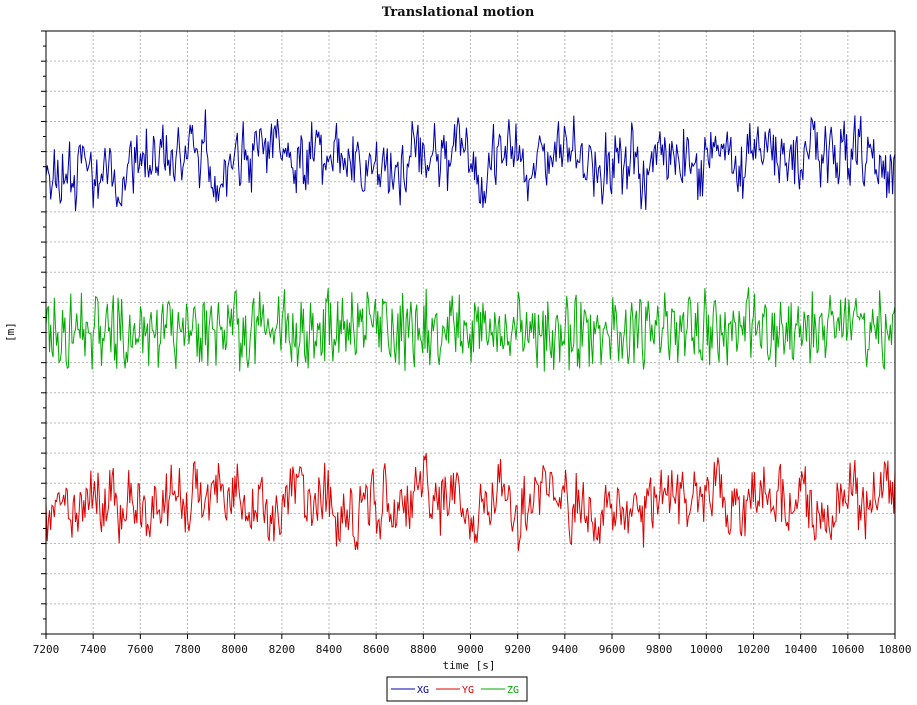  What do you see at coordinates (612, 649) in the screenshot?
I see `x-tick-label: 9600` at bounding box center [612, 649].